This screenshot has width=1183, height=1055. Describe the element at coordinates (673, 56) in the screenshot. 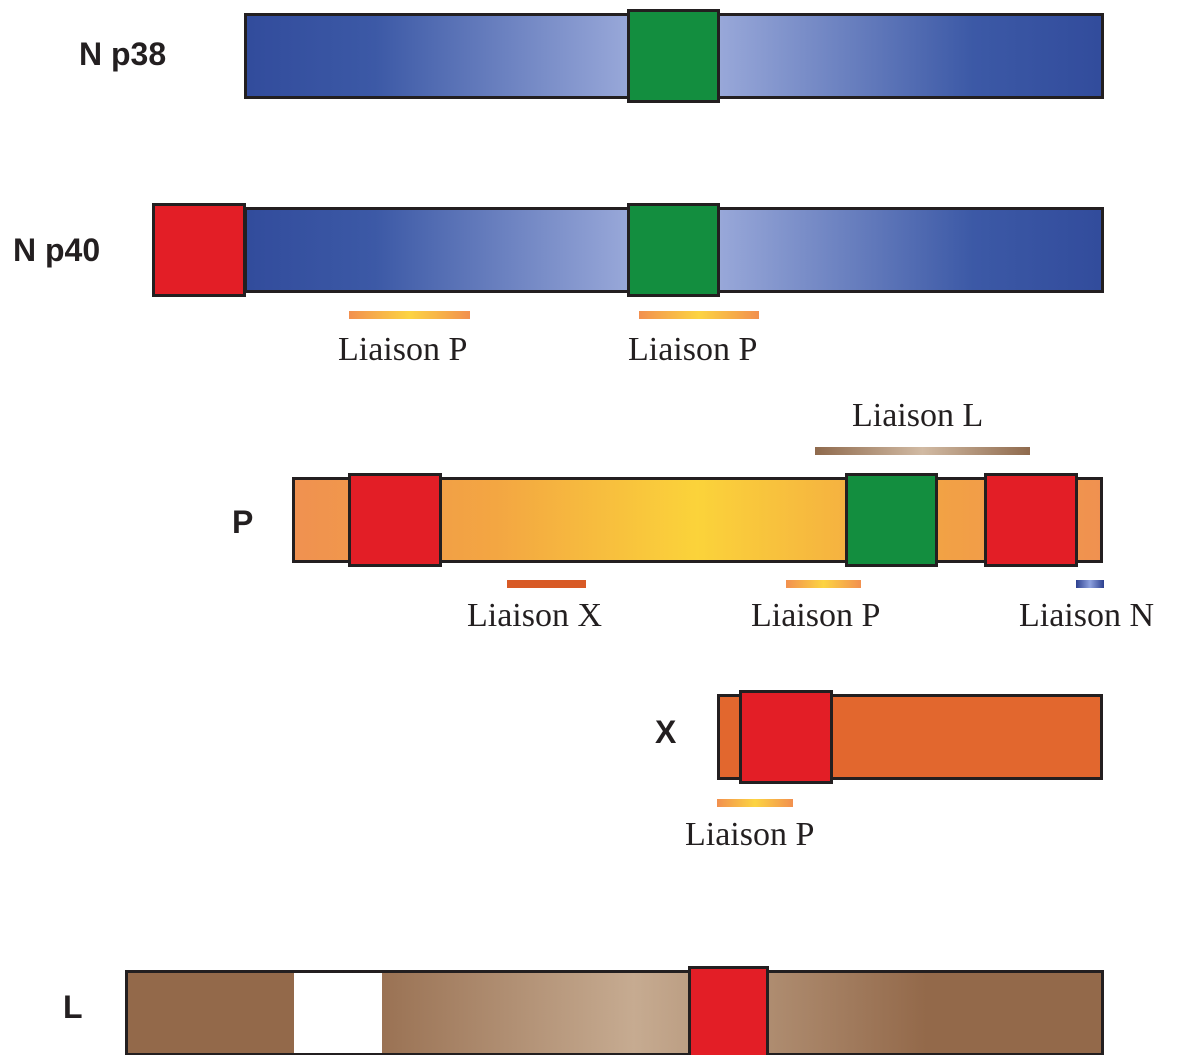

I see `n-p38-green-domain` at that location.